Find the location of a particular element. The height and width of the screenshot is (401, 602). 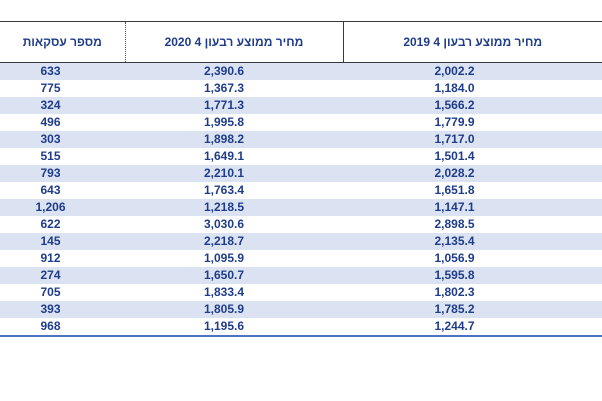

header-avg-price-q4-2019: מחיר ממוצע רבעון 4 2019 is located at coordinates (472, 42).